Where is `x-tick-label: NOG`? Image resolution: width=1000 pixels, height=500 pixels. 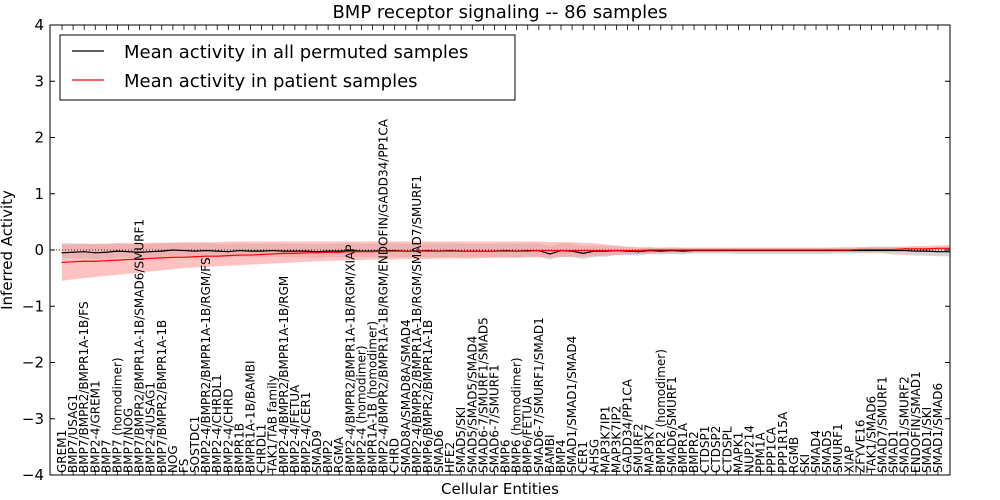
x-tick-label: NOG is located at coordinates (173, 459).